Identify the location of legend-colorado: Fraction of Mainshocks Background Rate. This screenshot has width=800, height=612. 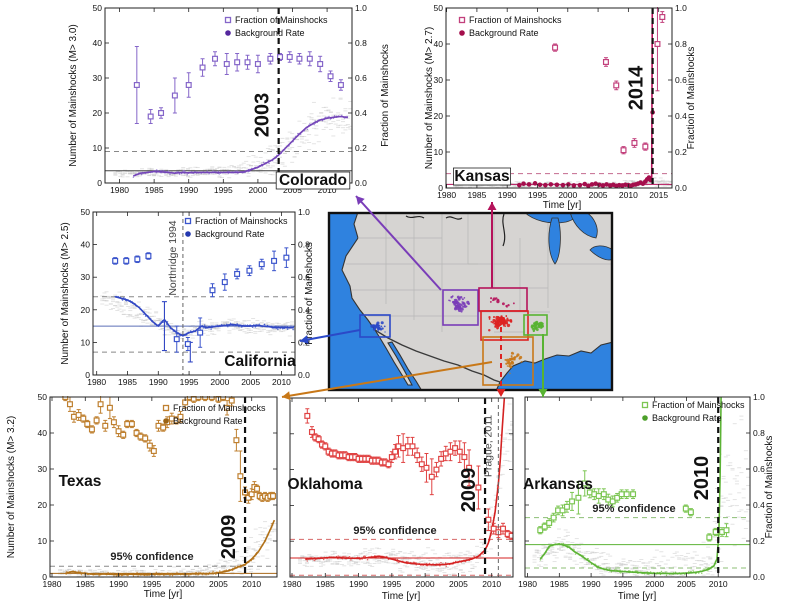
(276, 26).